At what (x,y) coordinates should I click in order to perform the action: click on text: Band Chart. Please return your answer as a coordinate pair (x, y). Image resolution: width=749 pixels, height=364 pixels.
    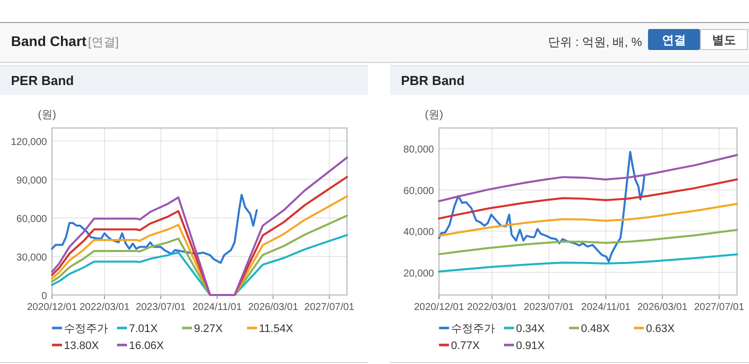
    Looking at the image, I should click on (49, 41).